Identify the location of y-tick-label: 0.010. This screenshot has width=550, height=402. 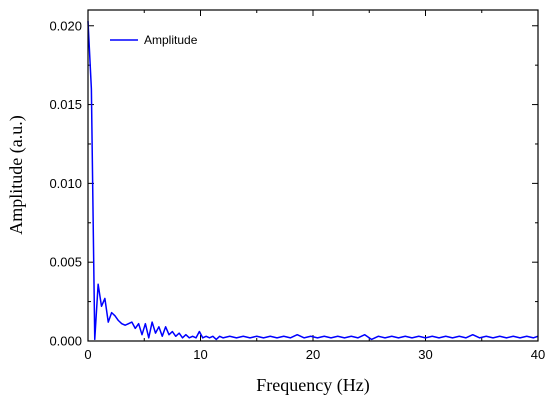
(65, 183).